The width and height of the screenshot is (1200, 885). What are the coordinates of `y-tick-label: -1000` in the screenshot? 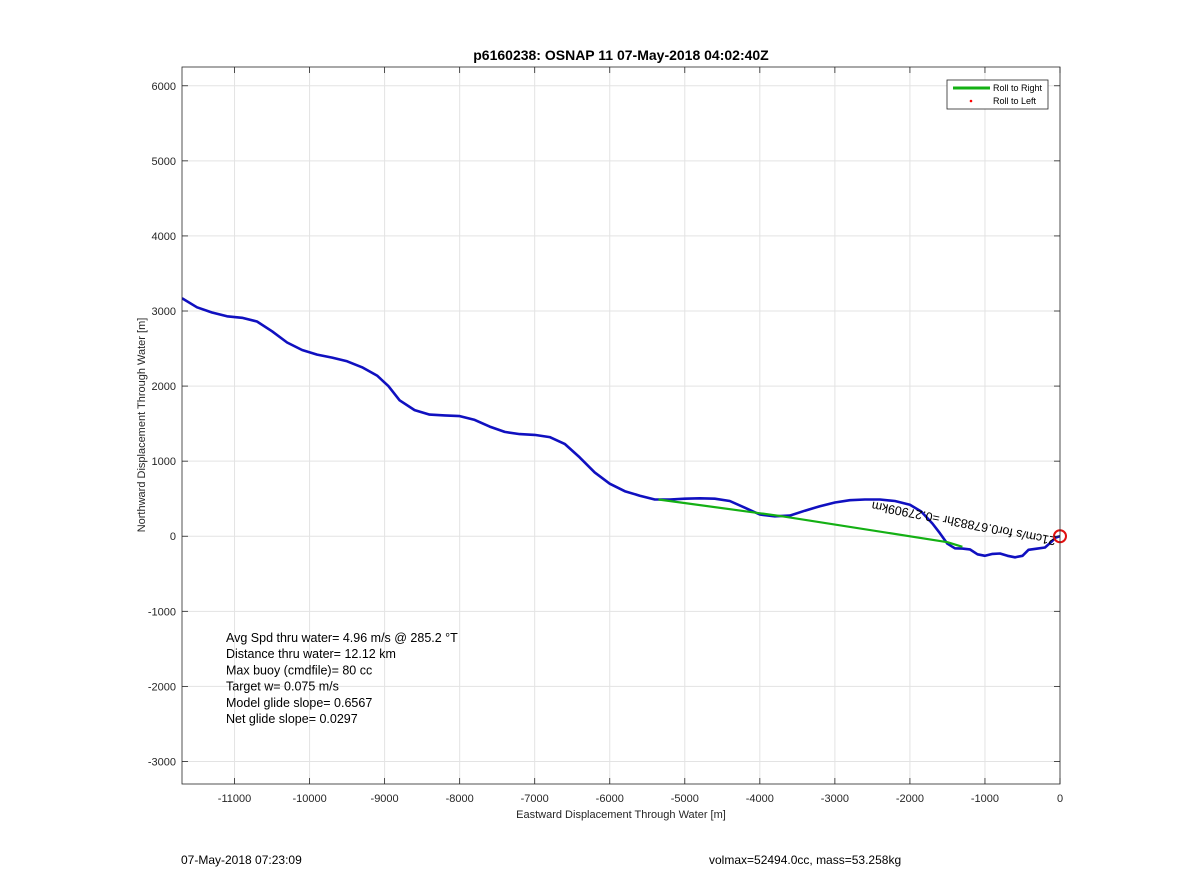 It's located at (162, 612).